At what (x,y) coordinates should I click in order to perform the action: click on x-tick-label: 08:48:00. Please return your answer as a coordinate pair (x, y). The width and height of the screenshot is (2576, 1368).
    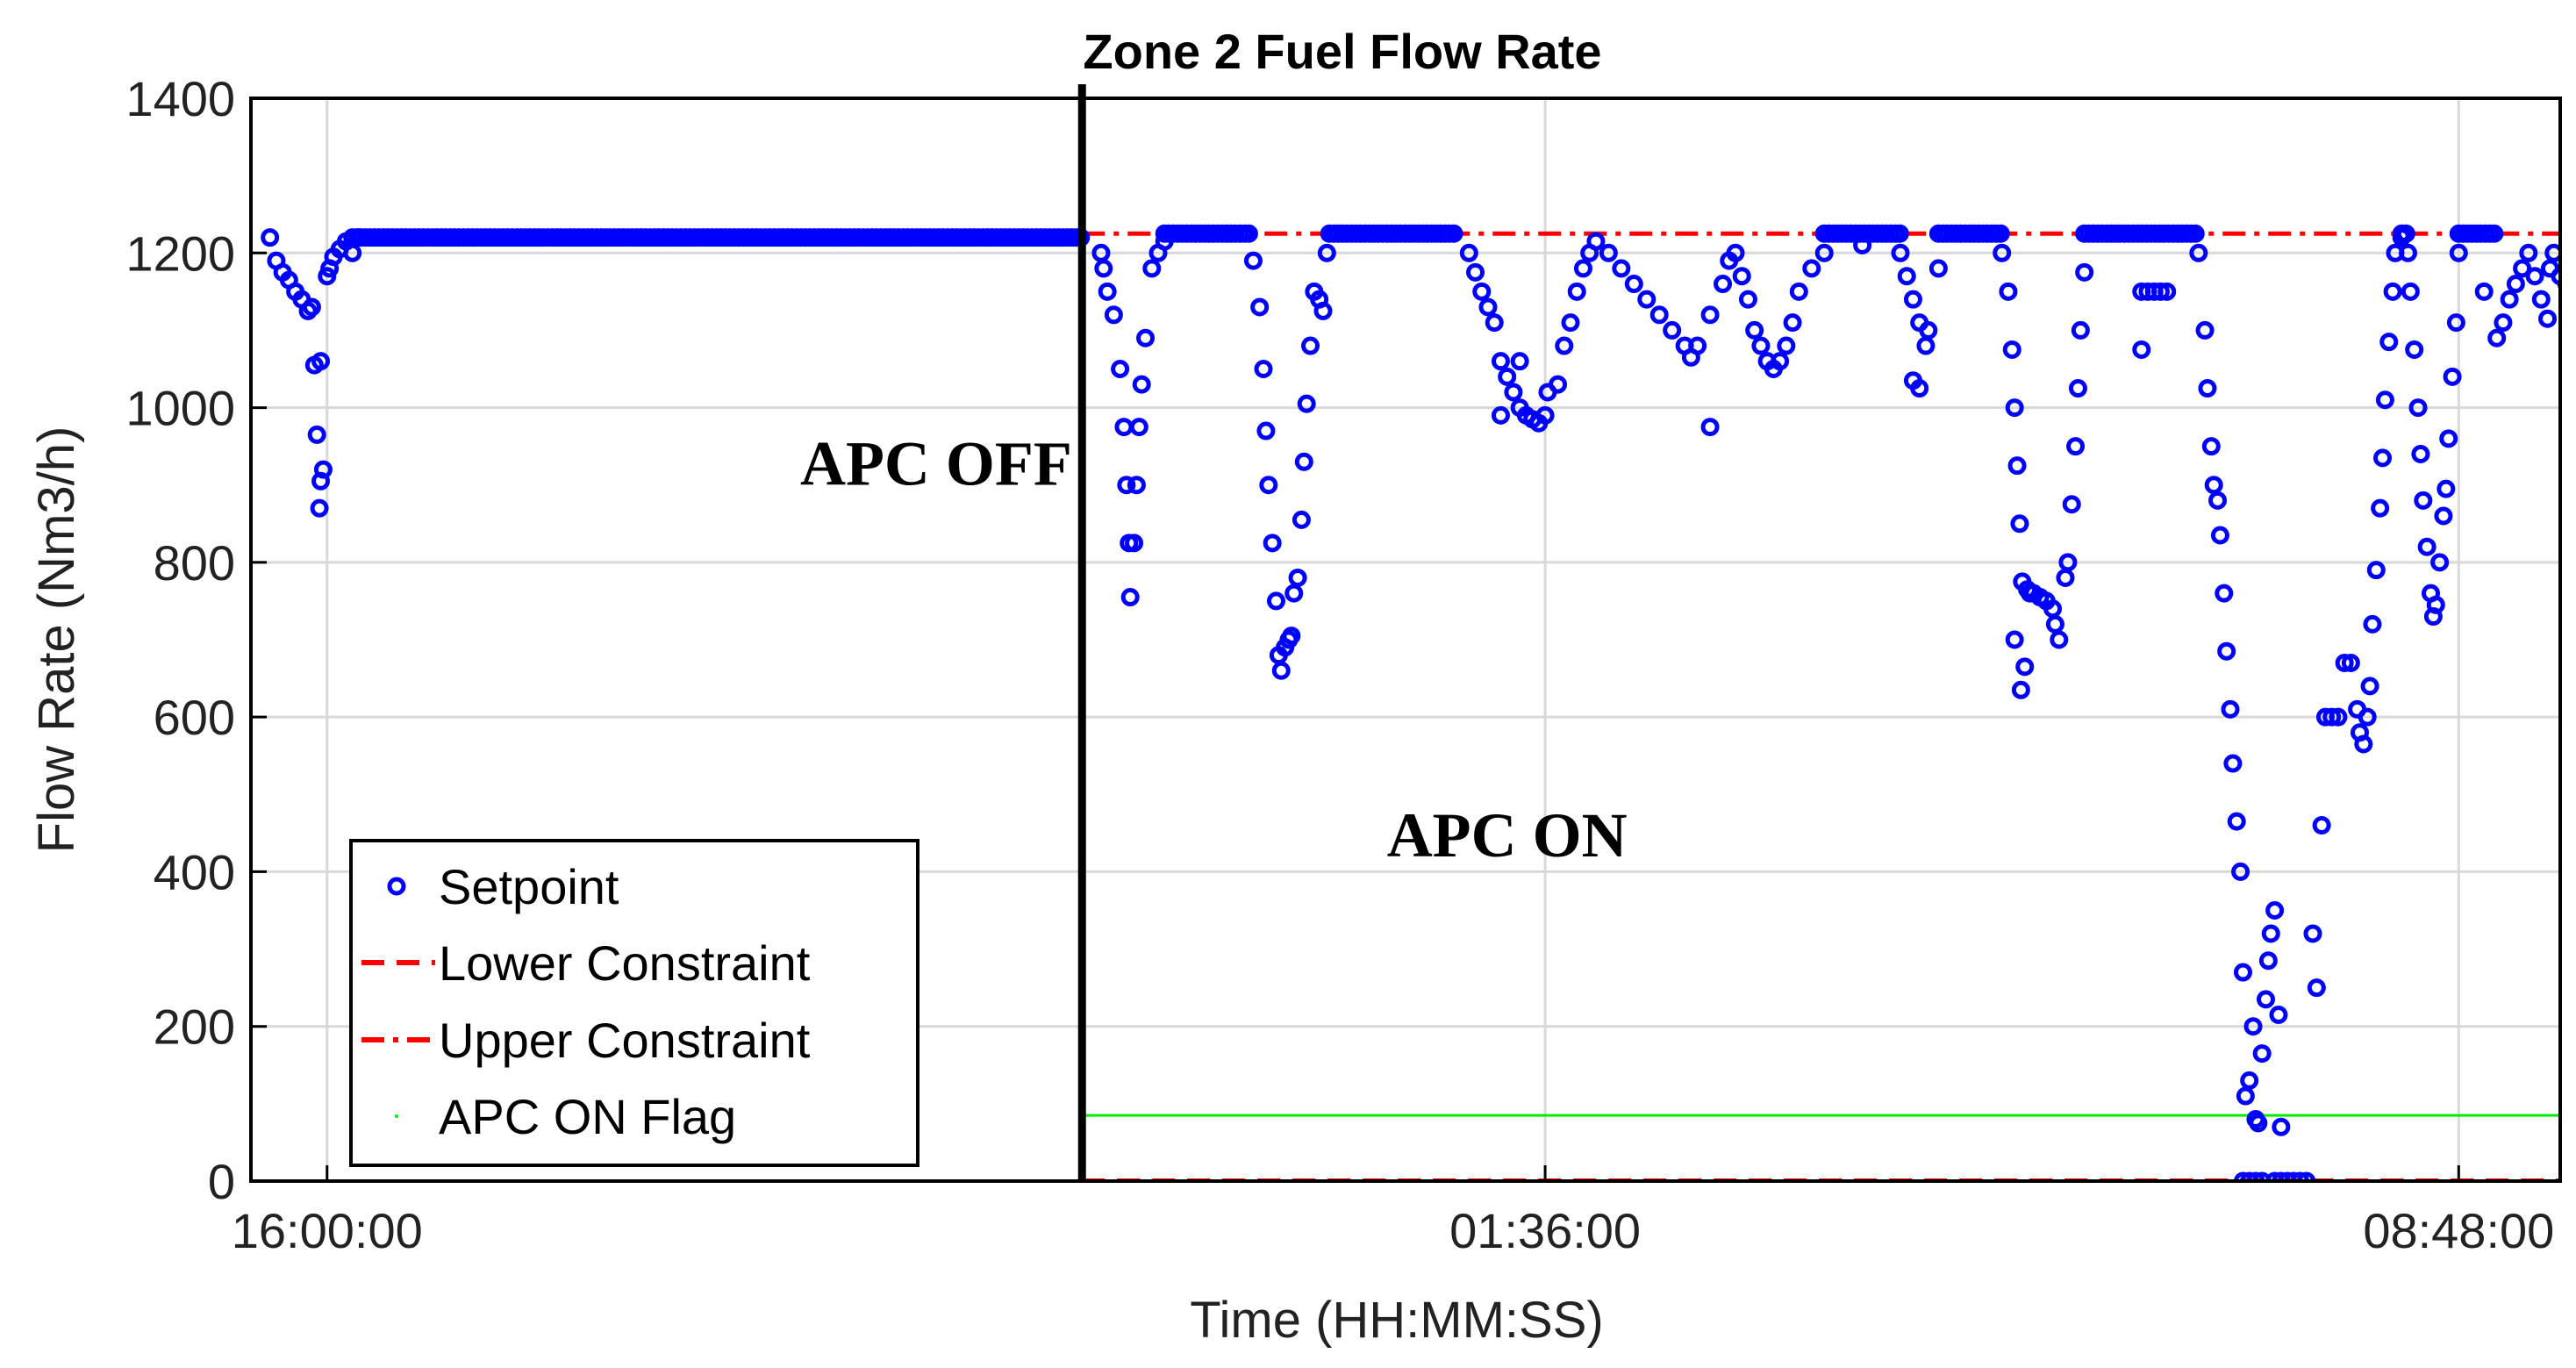
    Looking at the image, I should click on (2458, 1230).